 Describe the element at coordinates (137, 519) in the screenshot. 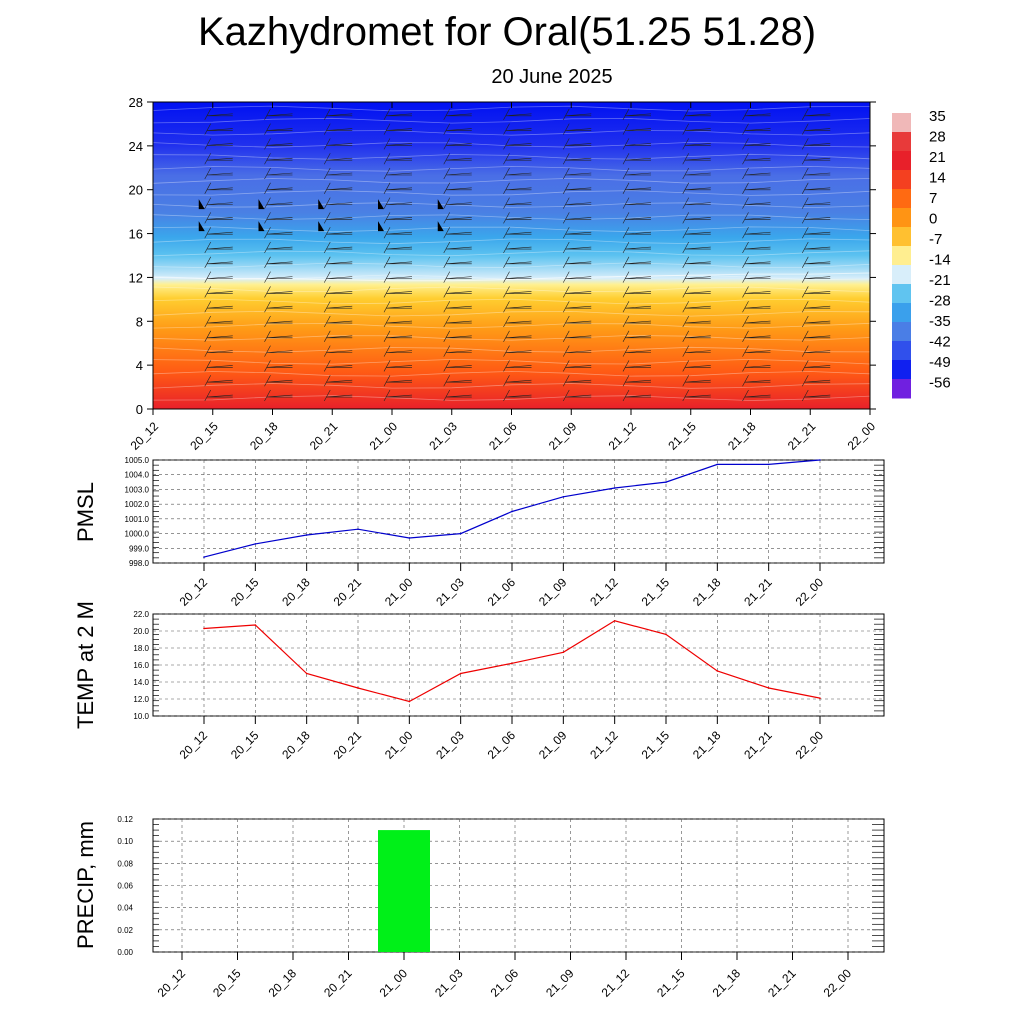

I see `y-tick-label: 1001.0` at that location.